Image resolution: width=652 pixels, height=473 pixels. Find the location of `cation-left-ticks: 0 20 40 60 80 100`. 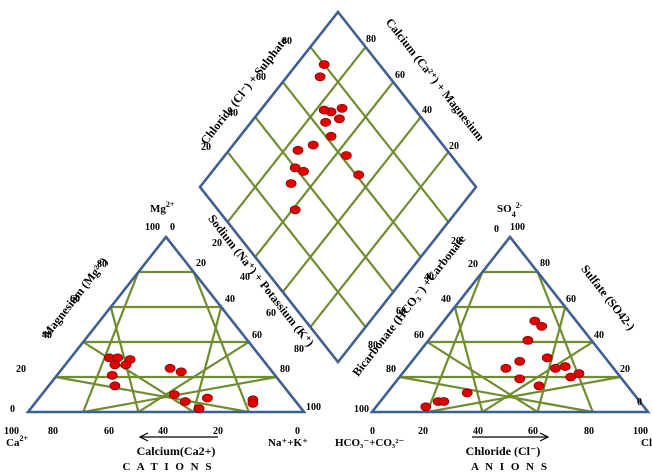

cation-left-ticks: 0 20 40 60 80 100 is located at coordinates (85, 318).